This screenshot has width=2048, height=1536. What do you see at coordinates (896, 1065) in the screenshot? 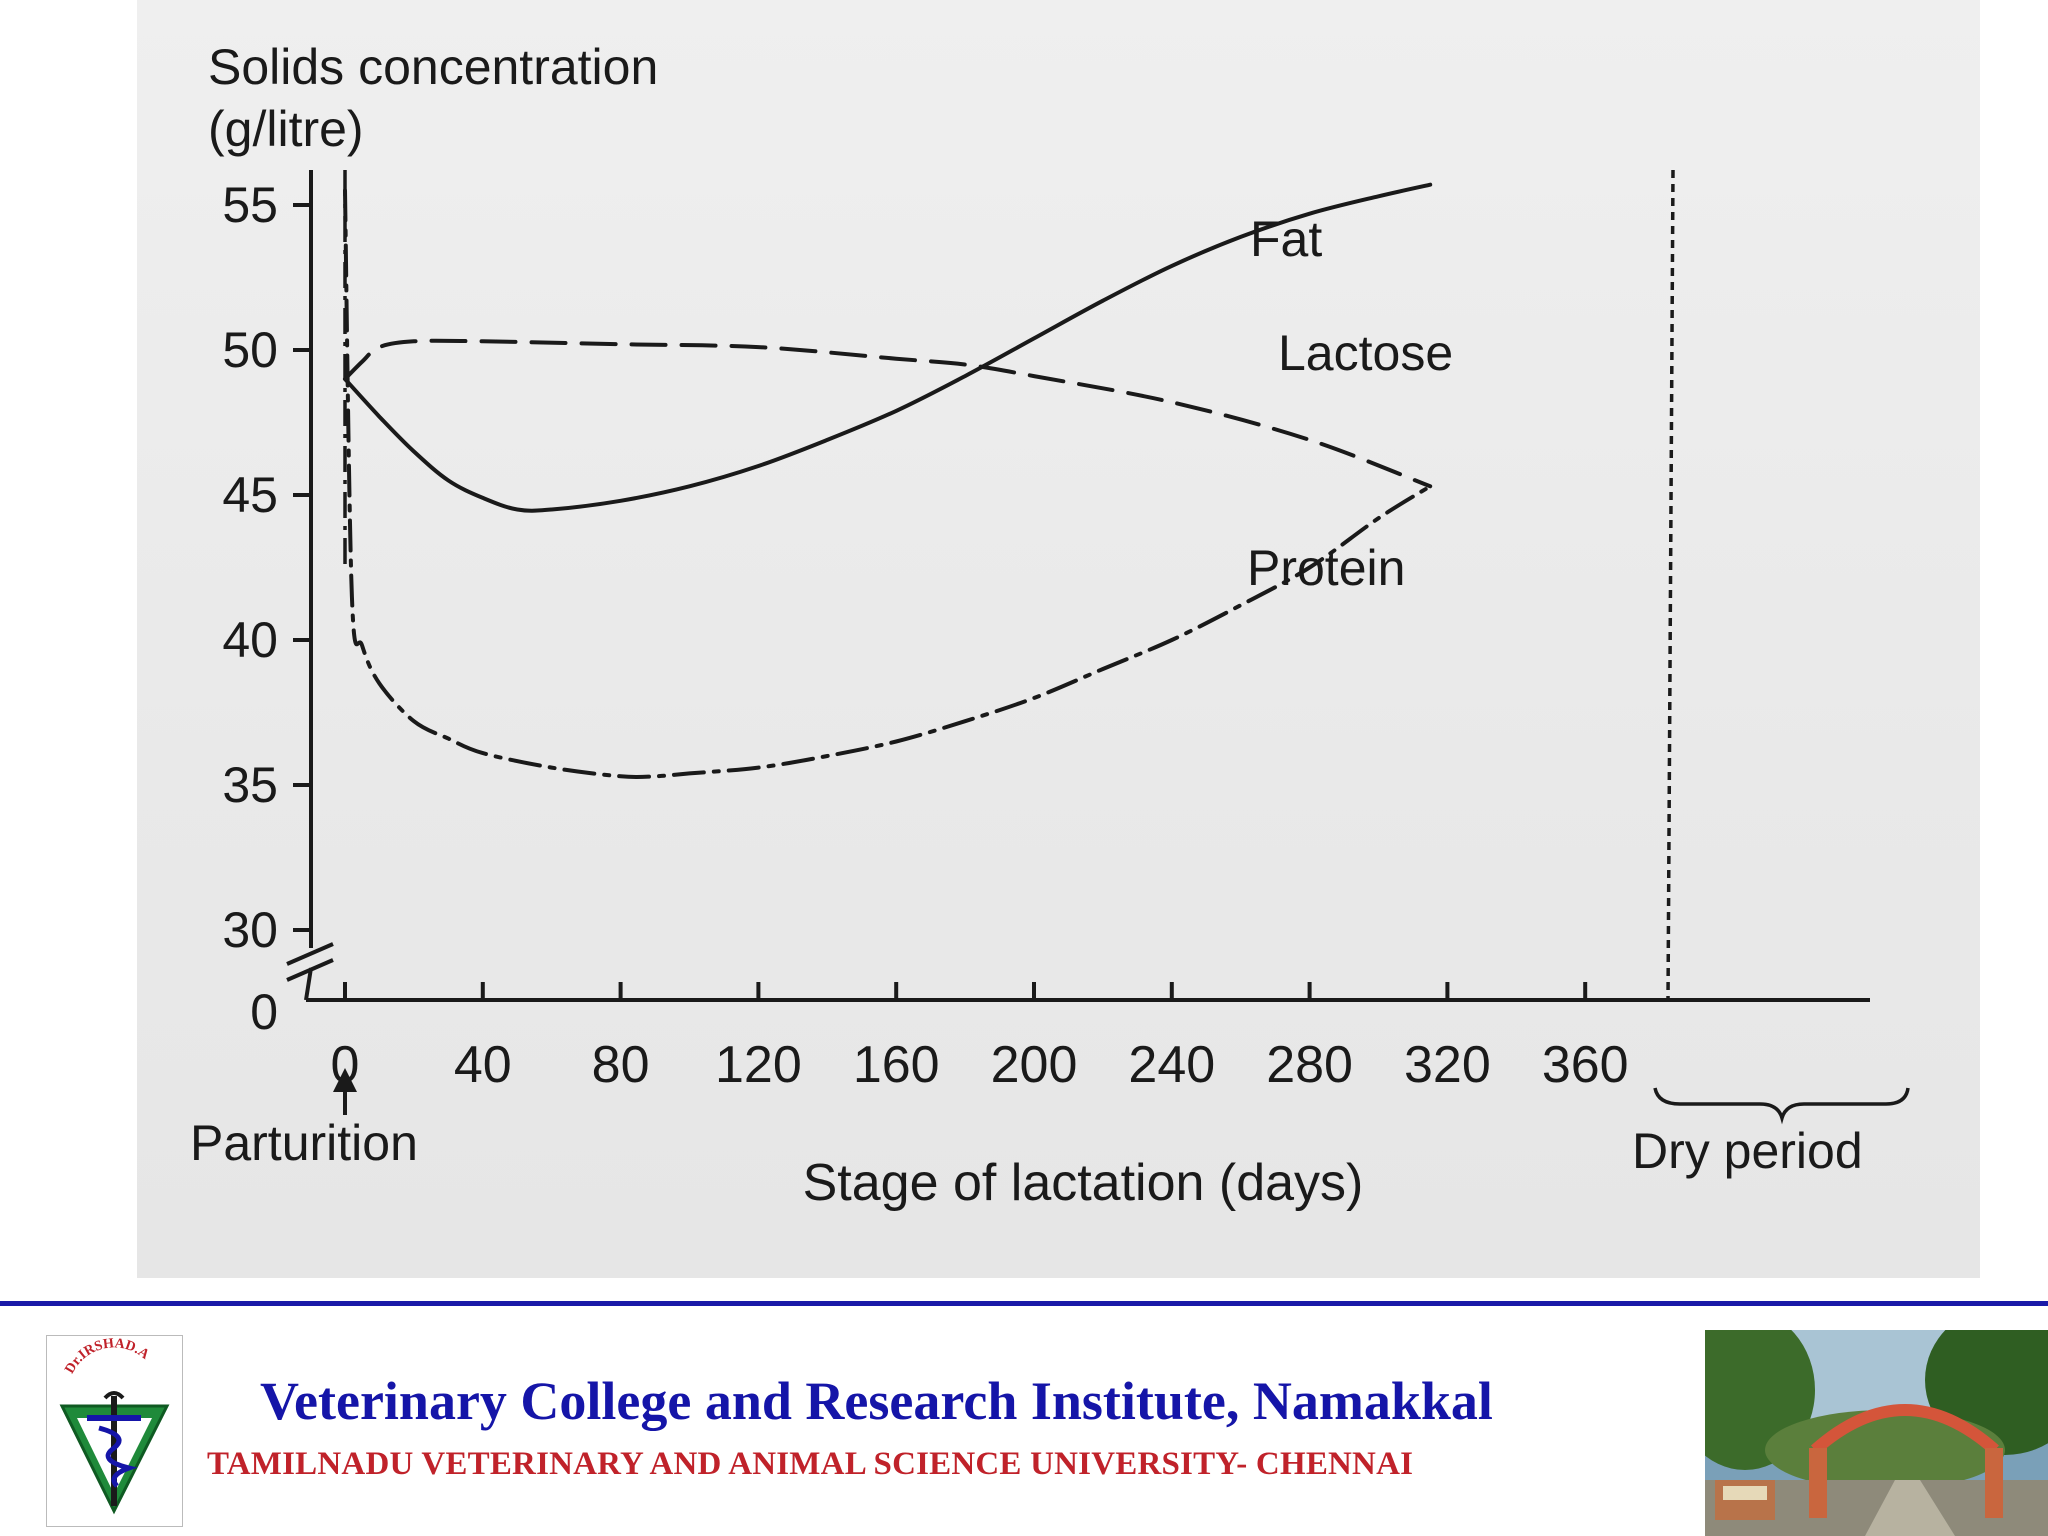
I see `x-tick-label: 160` at bounding box center [896, 1065].